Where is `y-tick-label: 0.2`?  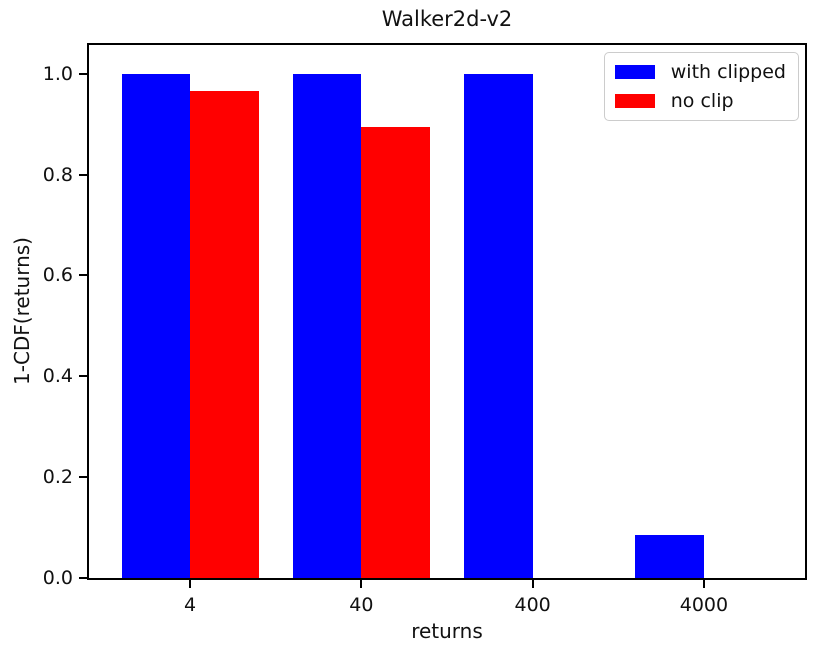
y-tick-label: 0.2 is located at coordinates (57, 477).